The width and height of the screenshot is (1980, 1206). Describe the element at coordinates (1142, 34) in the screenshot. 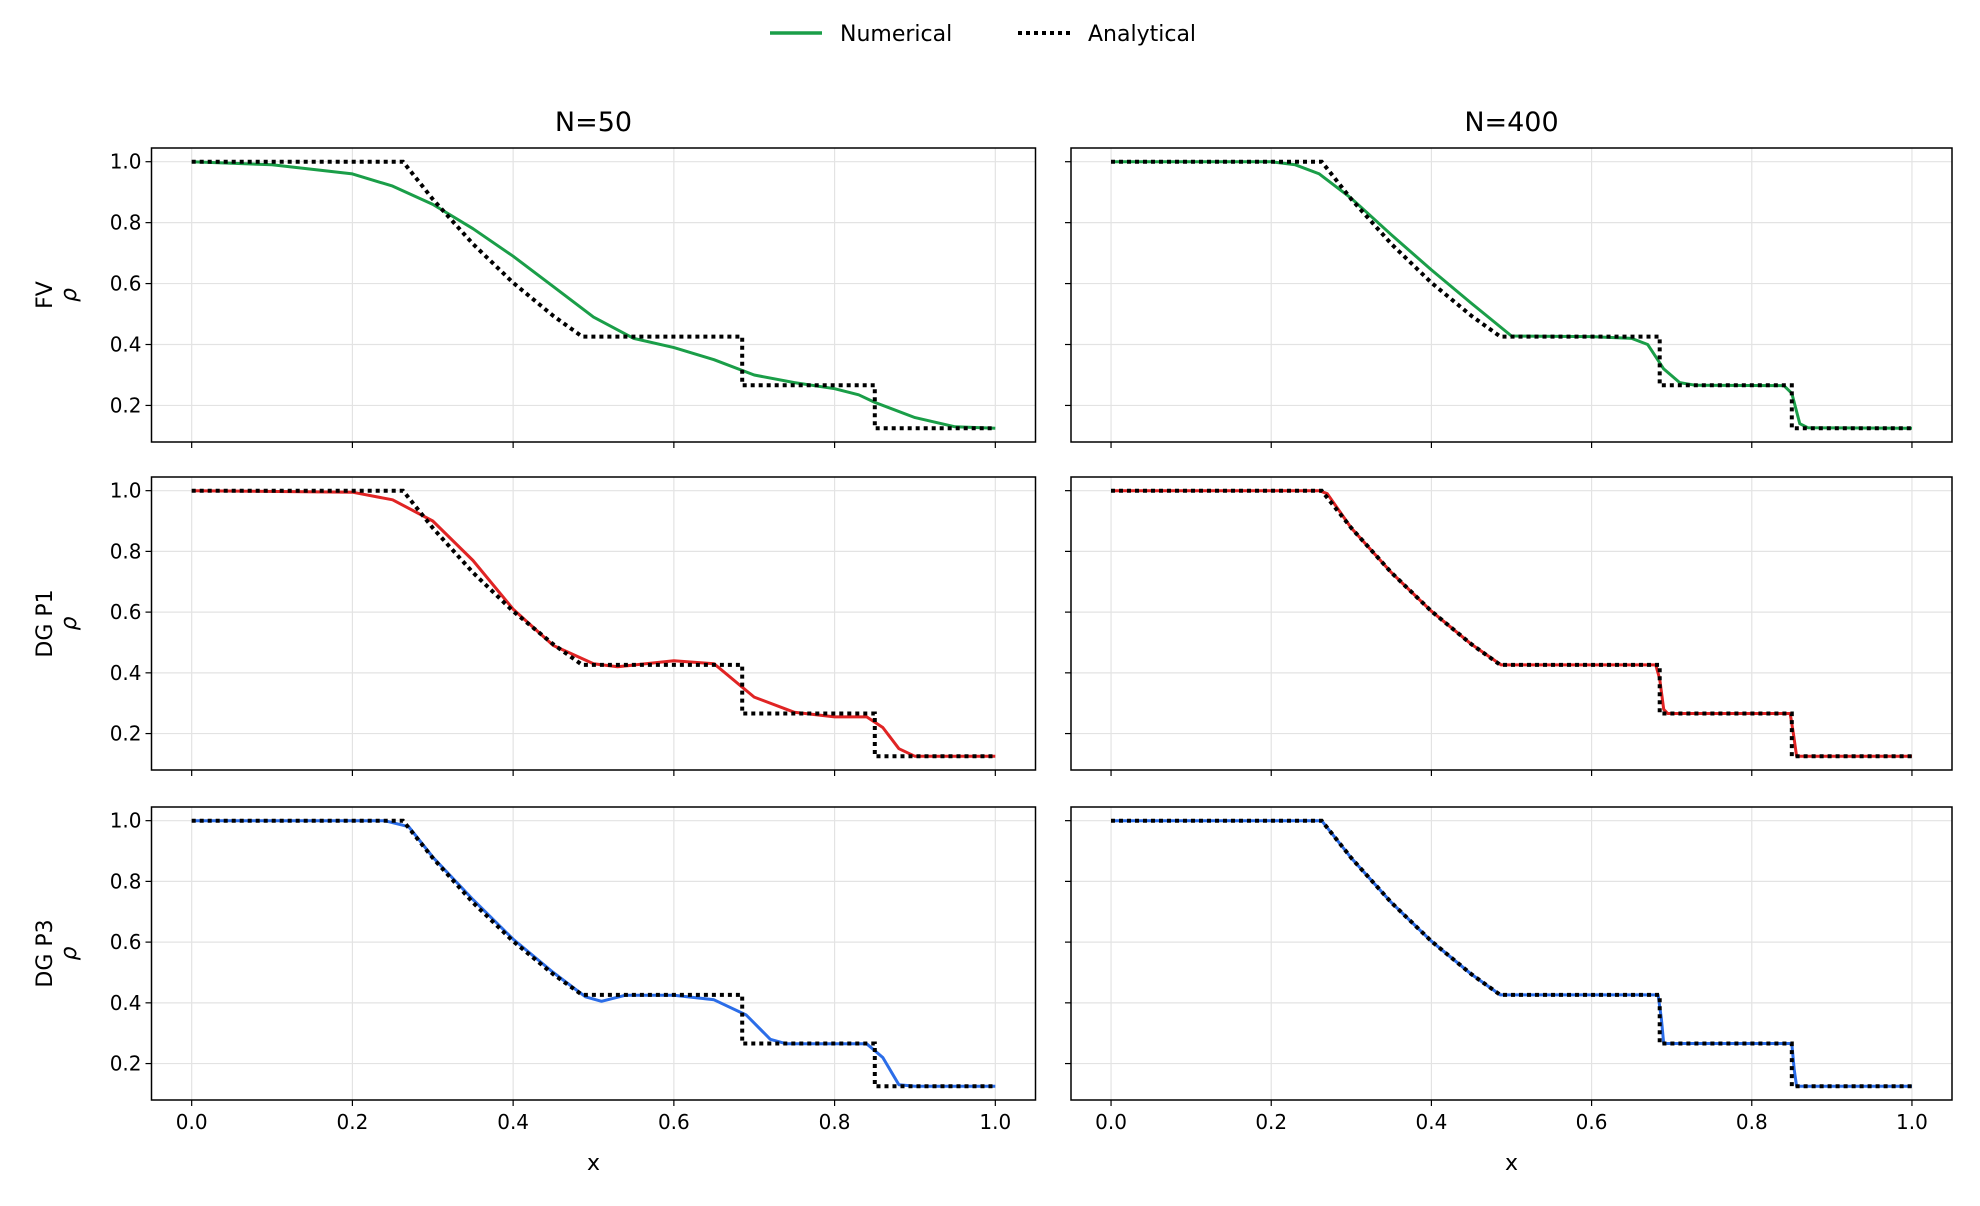

I see `legend-analytical-label: Analytical` at that location.